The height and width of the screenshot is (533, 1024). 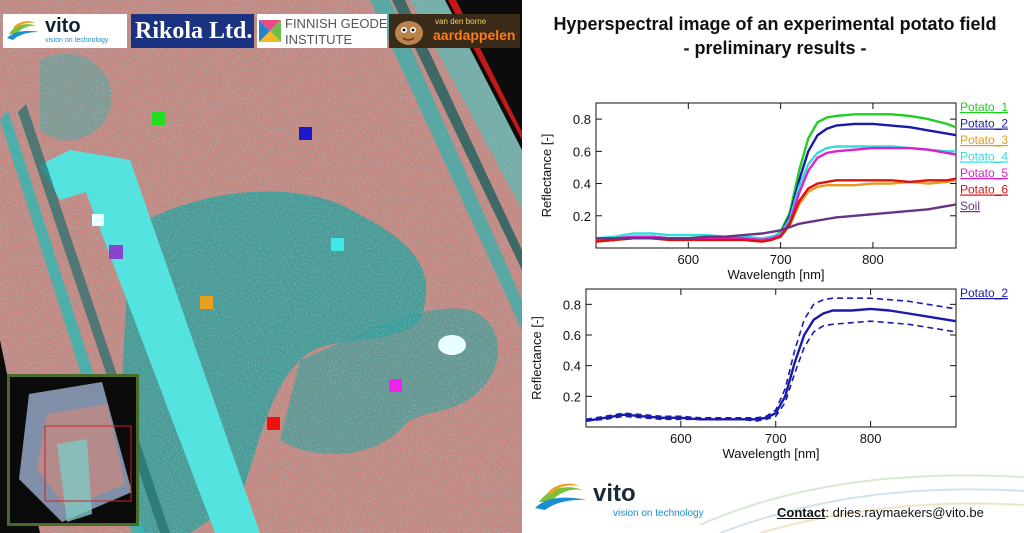 I want to click on series-line-soil, so click(x=776, y=221).